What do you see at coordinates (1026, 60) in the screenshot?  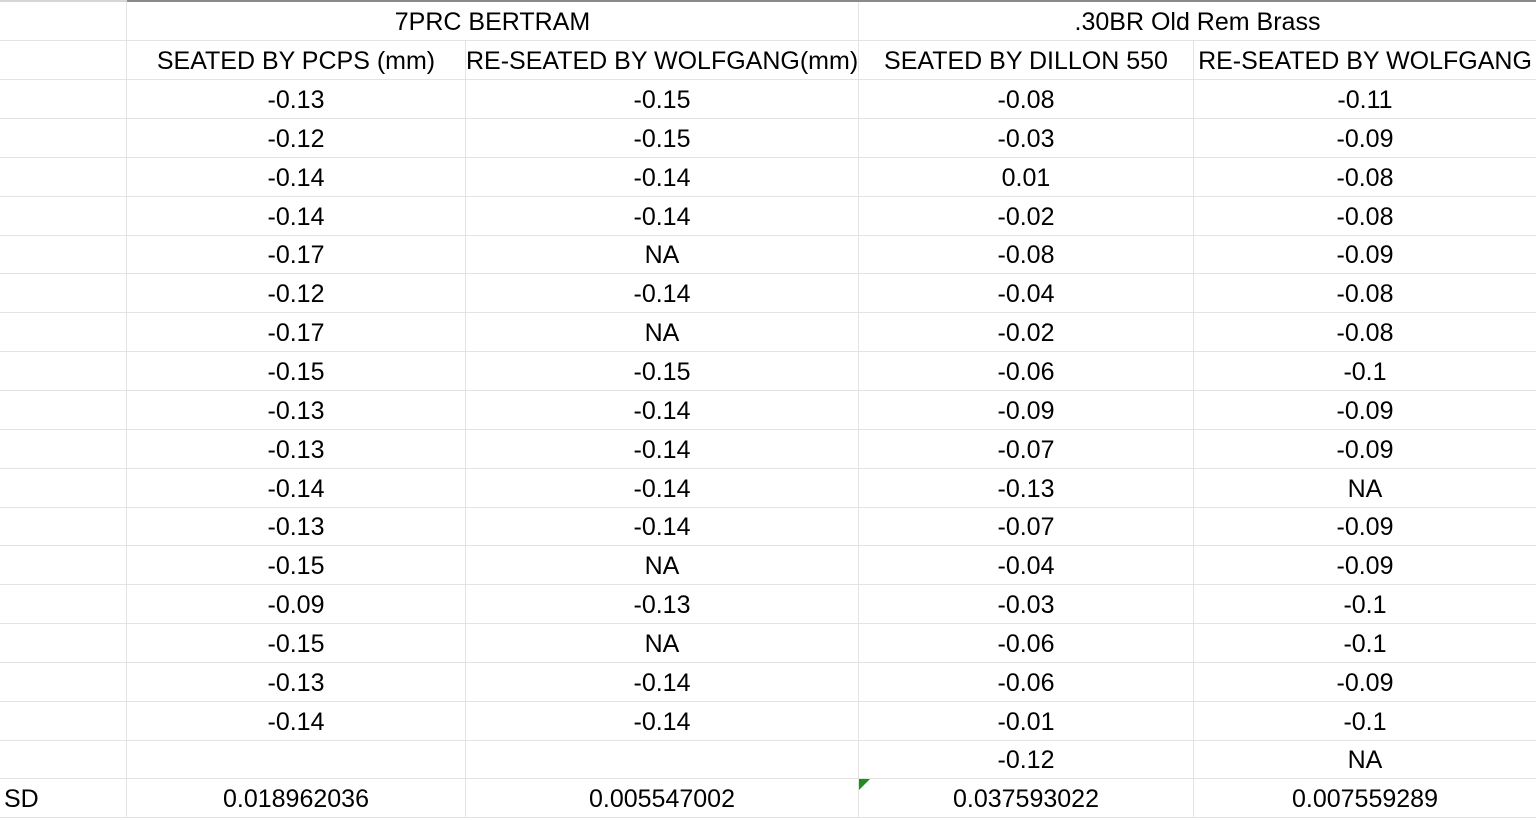 I see `header-seated-dillon: SEATED BY DILLON 550` at bounding box center [1026, 60].